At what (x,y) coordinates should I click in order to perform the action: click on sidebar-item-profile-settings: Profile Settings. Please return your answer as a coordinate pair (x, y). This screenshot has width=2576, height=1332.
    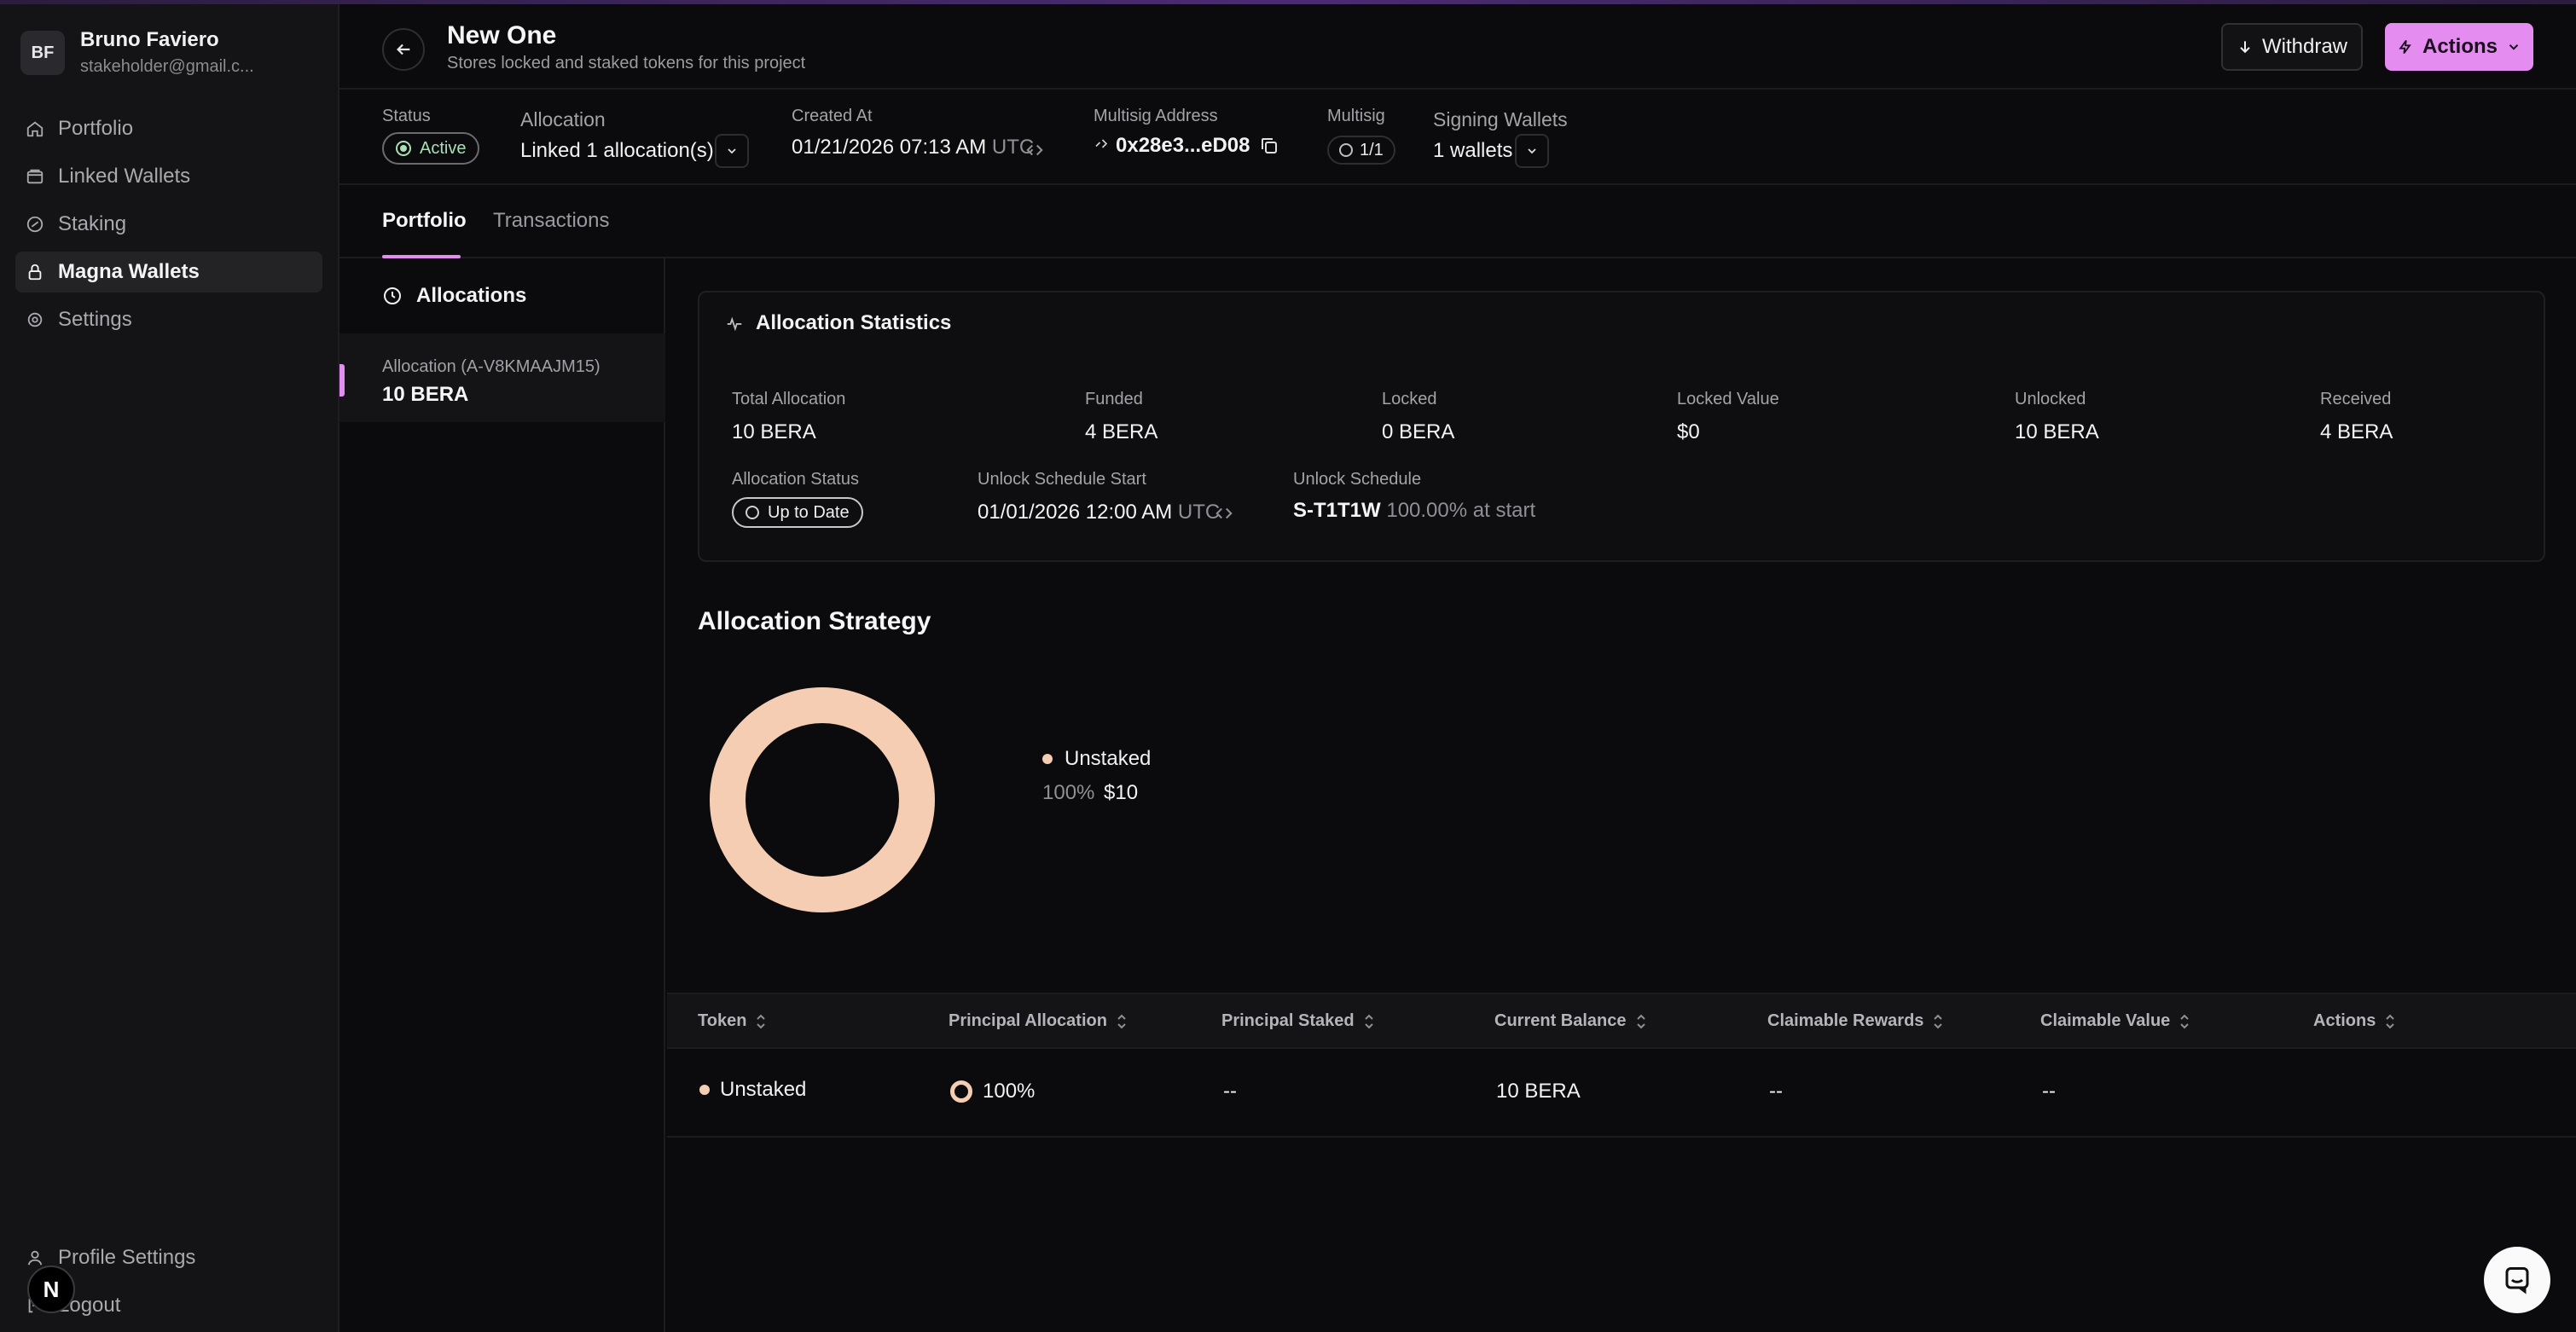
    Looking at the image, I should click on (168, 1257).